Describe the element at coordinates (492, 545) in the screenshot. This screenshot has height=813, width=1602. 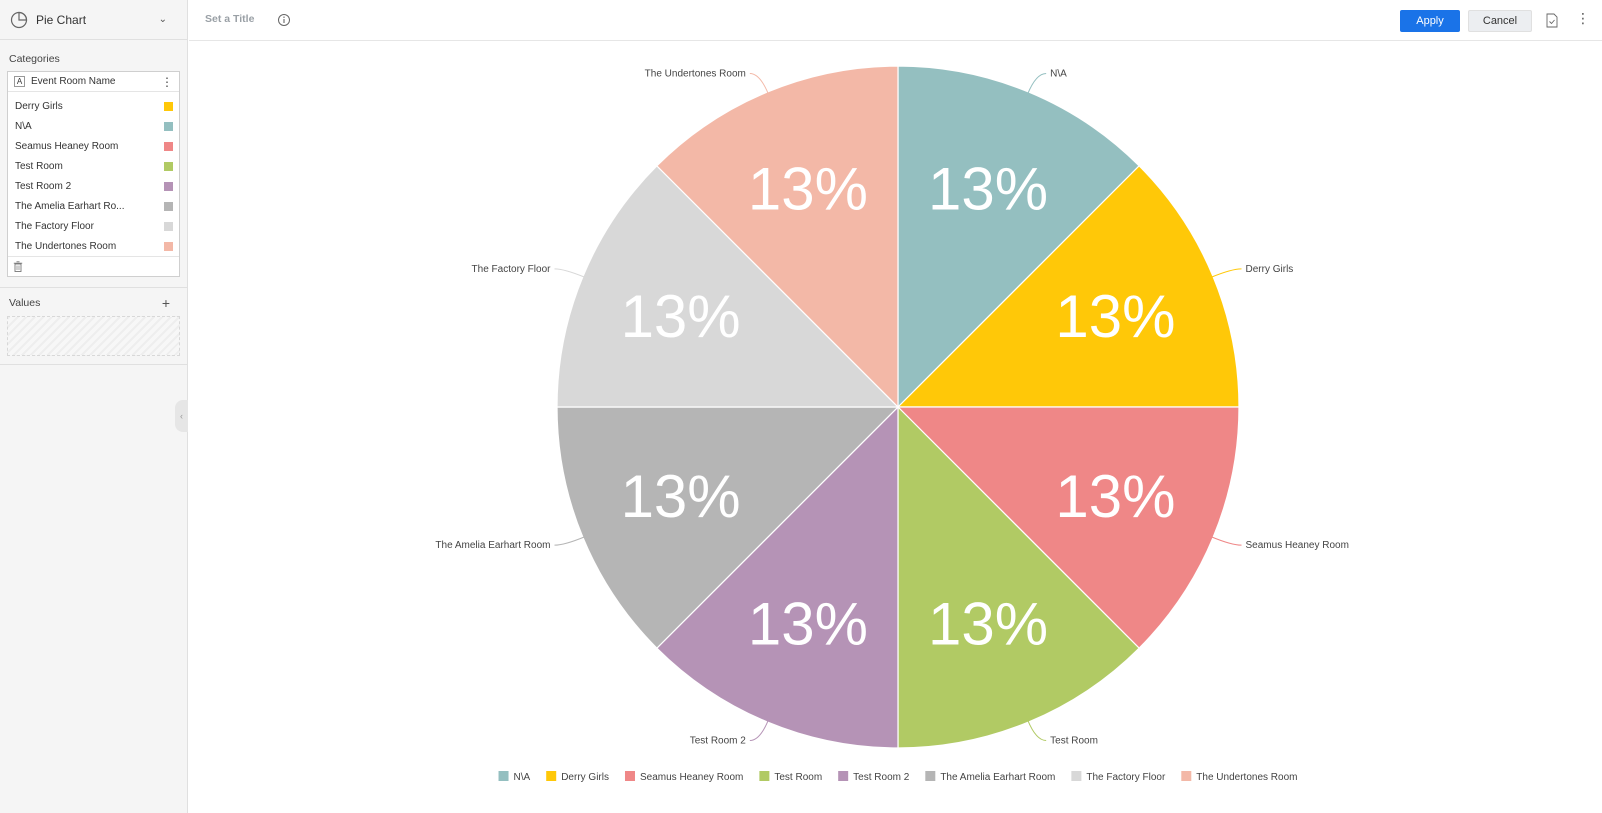
I see `slice-category-label: The Amelia Earhart Room` at that location.